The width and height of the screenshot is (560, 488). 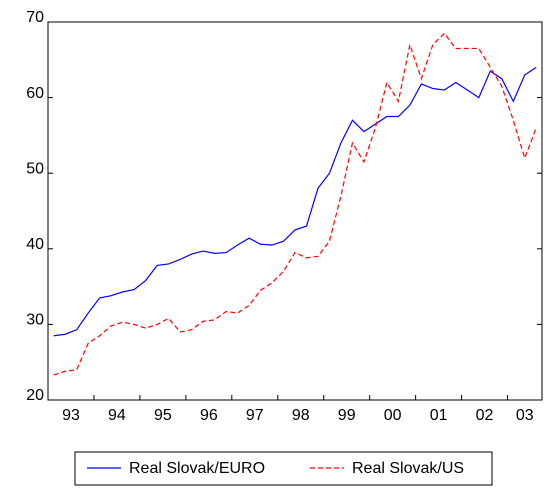 I want to click on x-tick-label: 00, so click(x=393, y=415).